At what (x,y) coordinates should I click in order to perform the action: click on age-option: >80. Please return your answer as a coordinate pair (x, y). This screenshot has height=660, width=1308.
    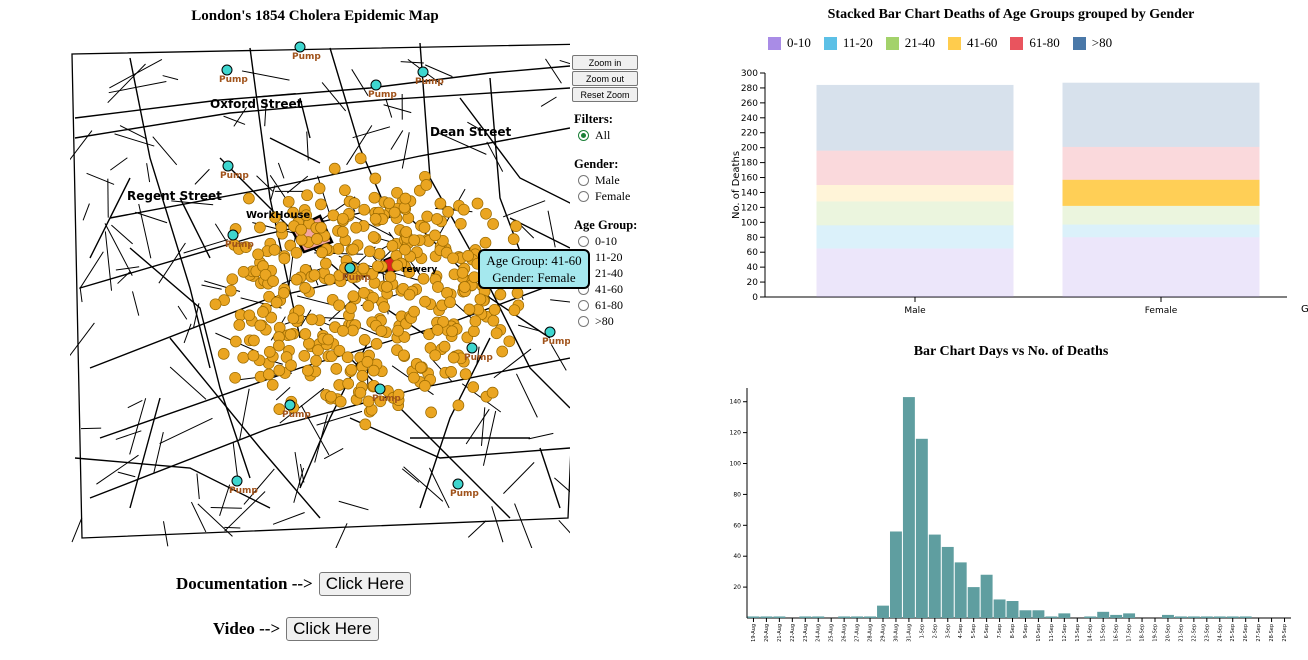
    Looking at the image, I should click on (607, 321).